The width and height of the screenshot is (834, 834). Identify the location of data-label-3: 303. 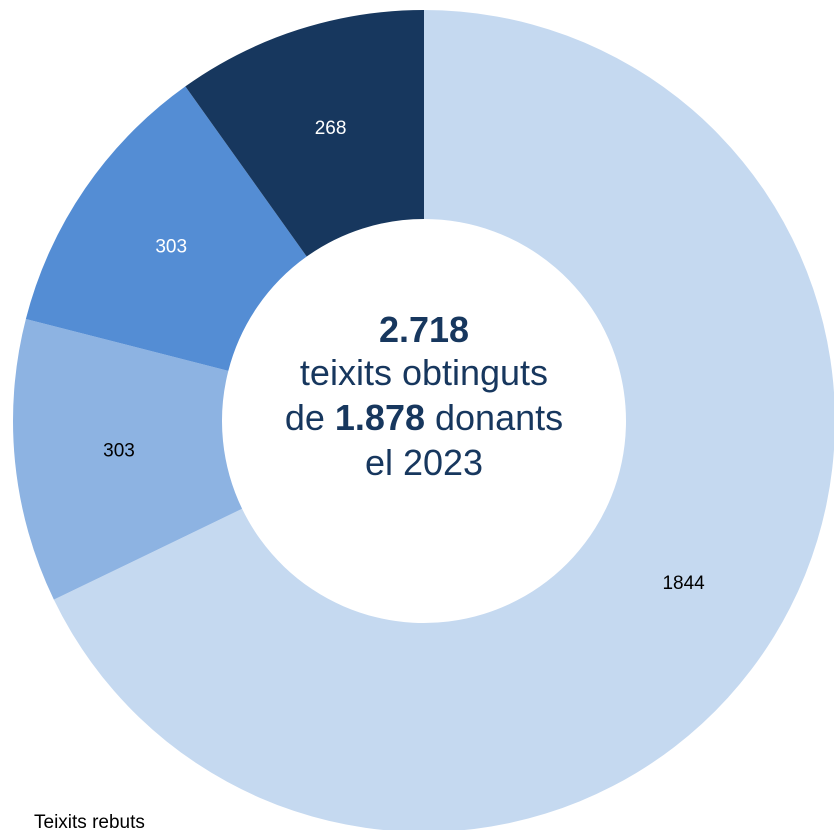
(171, 247).